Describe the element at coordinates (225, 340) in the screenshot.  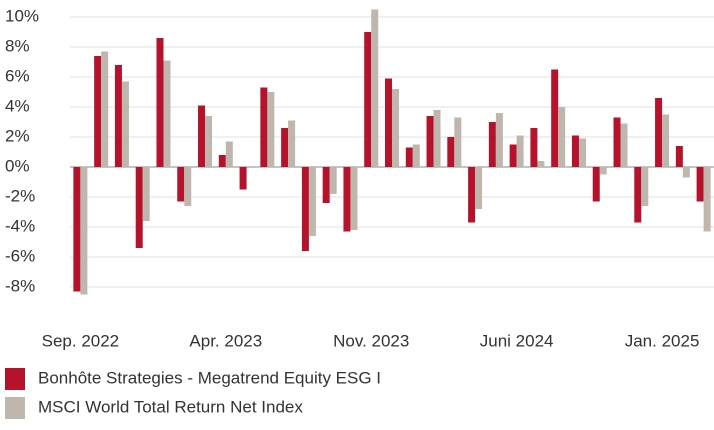
I see `x-tick-label: Apr. 2023` at that location.